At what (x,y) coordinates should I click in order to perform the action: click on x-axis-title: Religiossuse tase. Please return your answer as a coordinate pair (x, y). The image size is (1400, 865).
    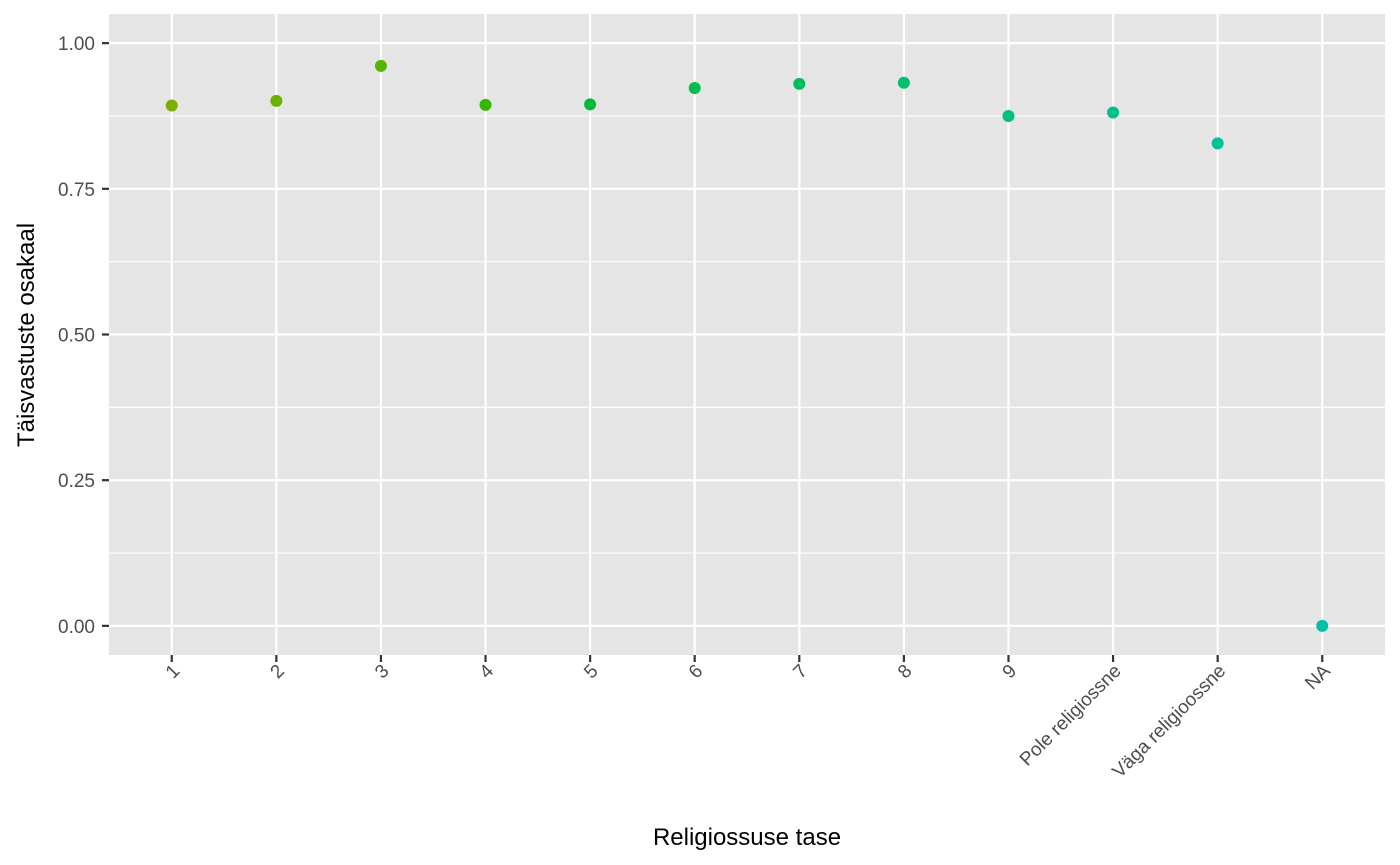
    Looking at the image, I should click on (747, 837).